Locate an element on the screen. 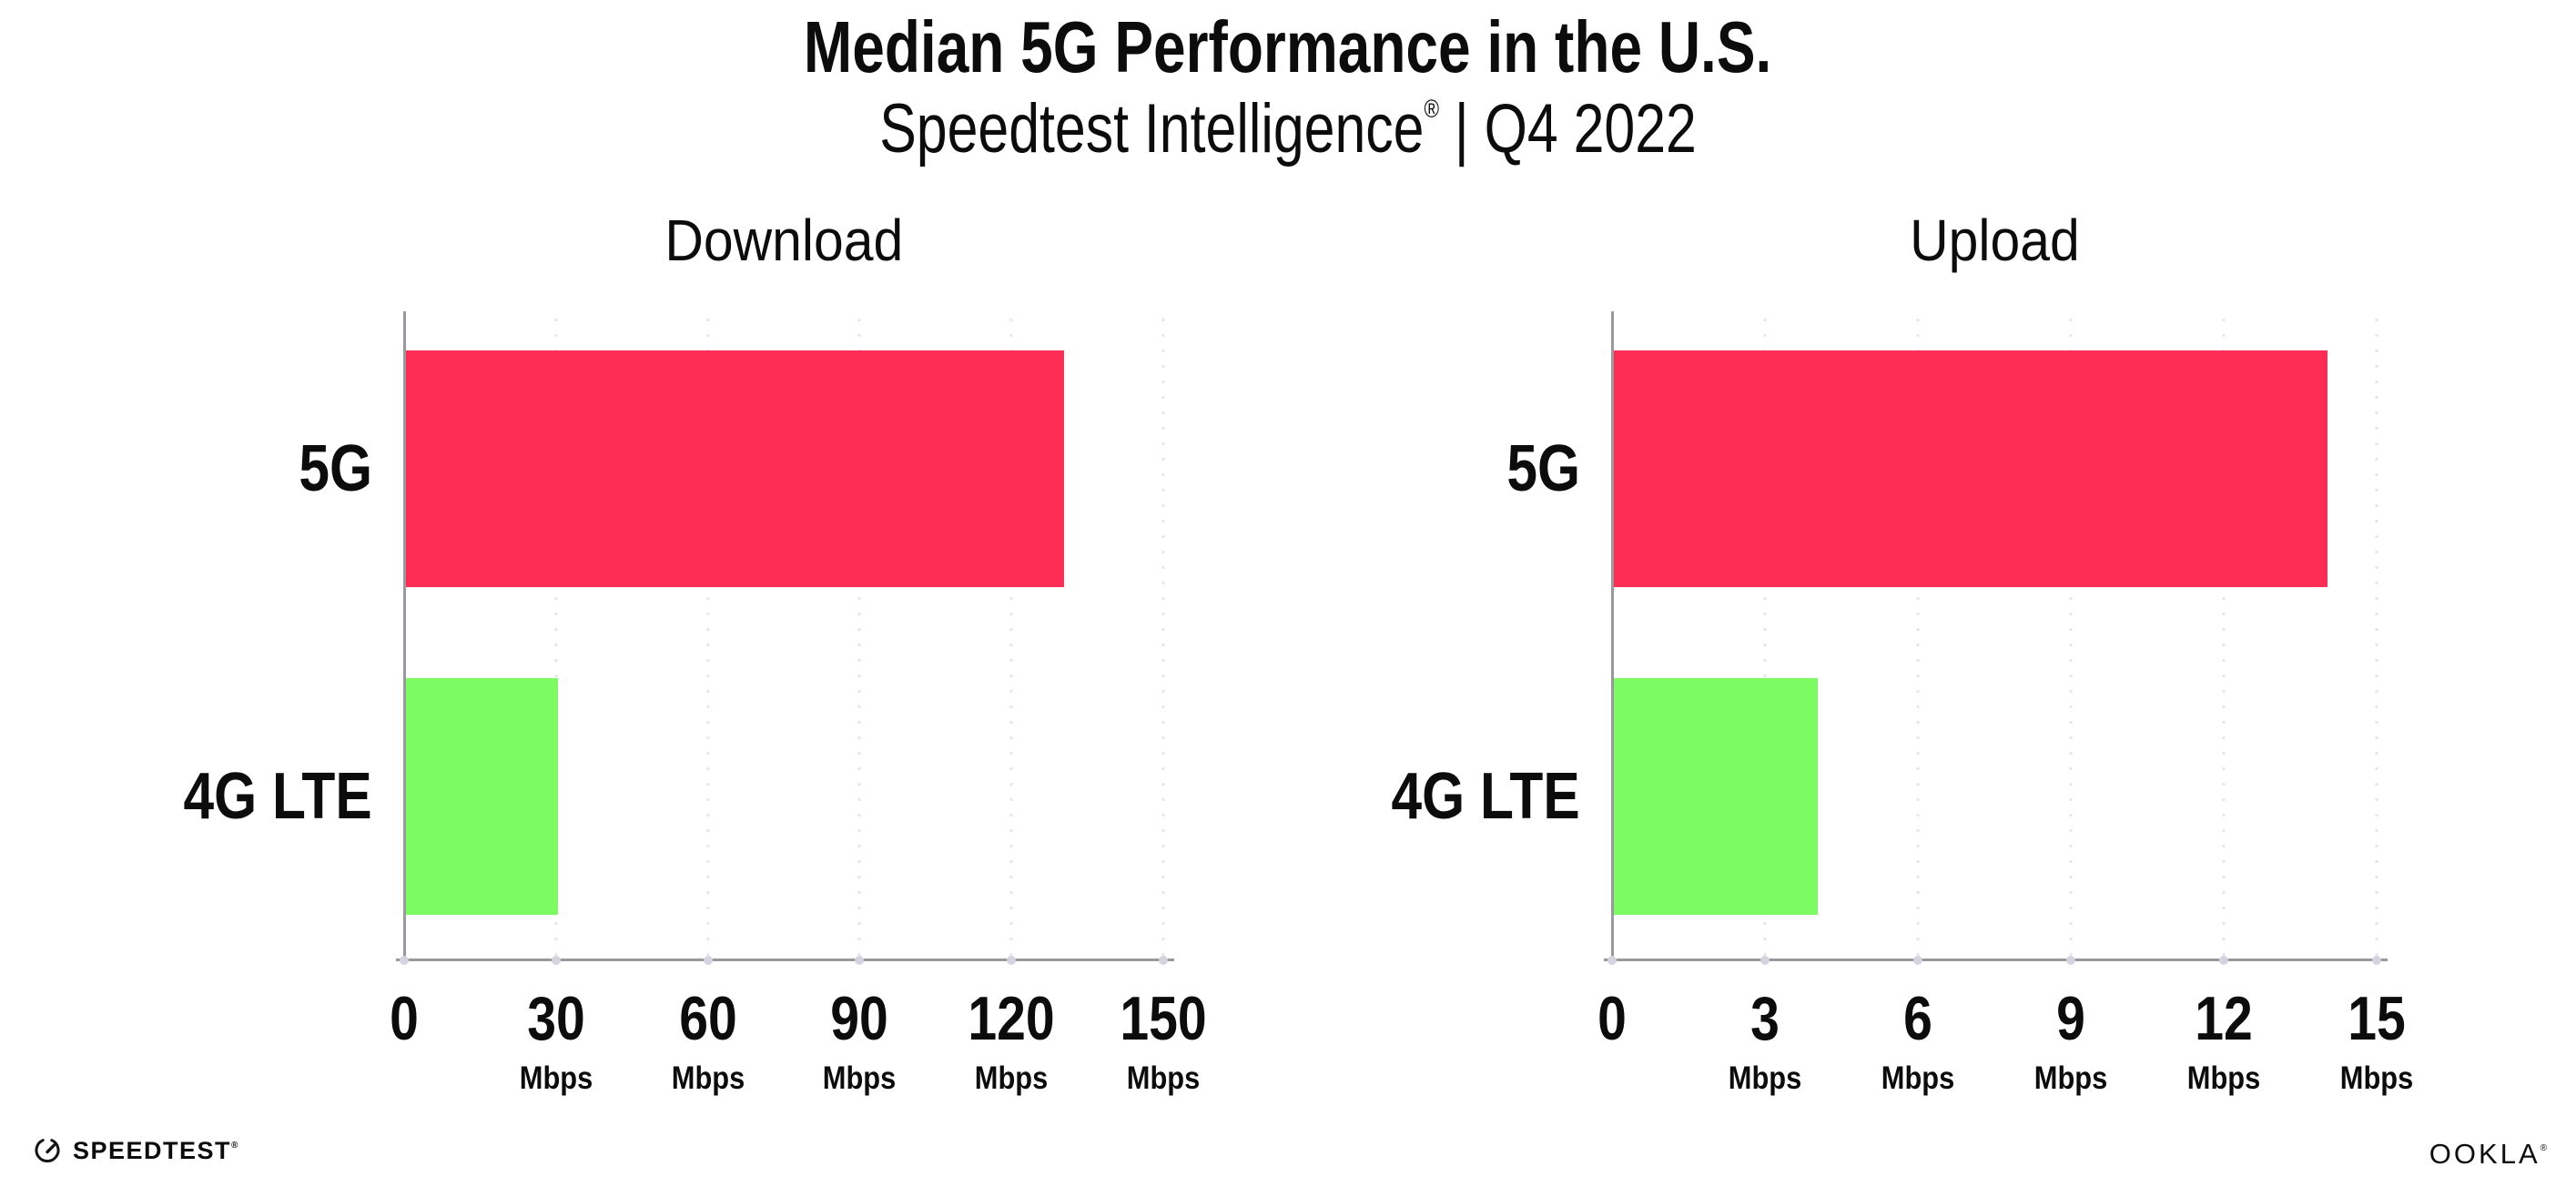 The height and width of the screenshot is (1197, 2576). tick-label-60: 60 is located at coordinates (707, 1018).